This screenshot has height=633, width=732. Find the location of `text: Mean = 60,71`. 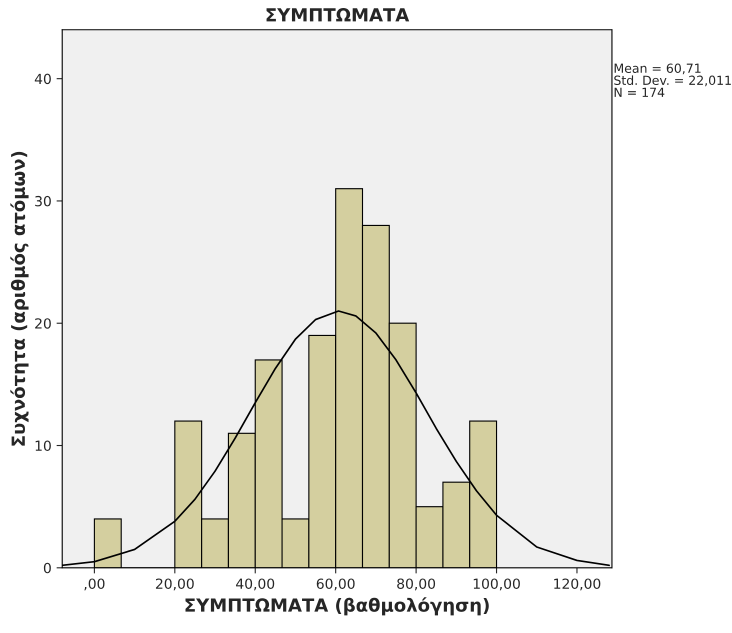

text: Mean = 60,71 is located at coordinates (657, 69).